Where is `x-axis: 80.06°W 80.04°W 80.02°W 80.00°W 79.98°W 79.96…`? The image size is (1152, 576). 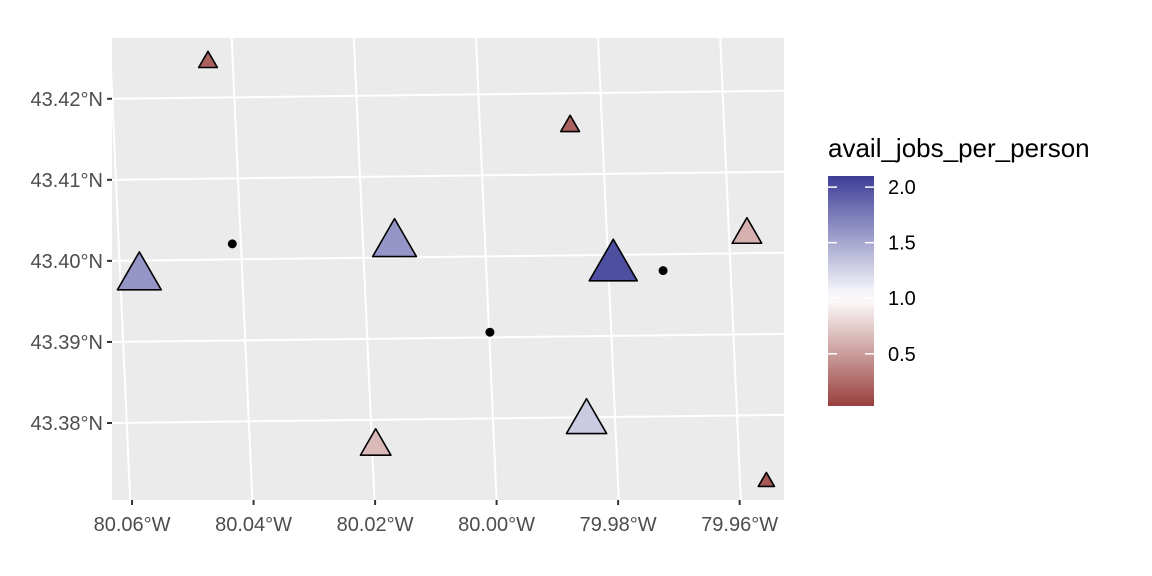
x-axis: 80.06°W 80.04°W 80.02°W 80.00°W 79.98°W 79.96… is located at coordinates (436, 518).